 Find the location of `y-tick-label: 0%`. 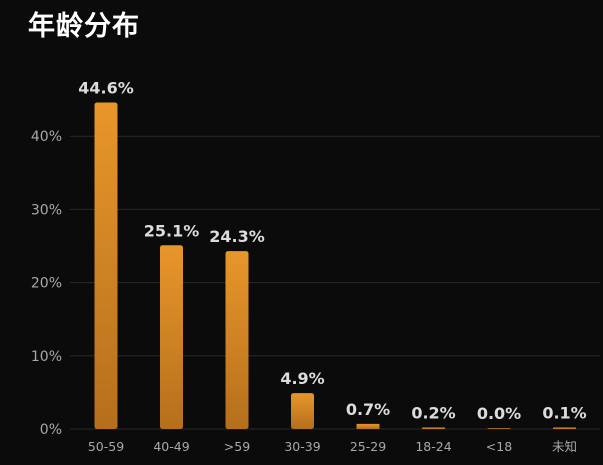

y-tick-label: 0% is located at coordinates (51, 430).